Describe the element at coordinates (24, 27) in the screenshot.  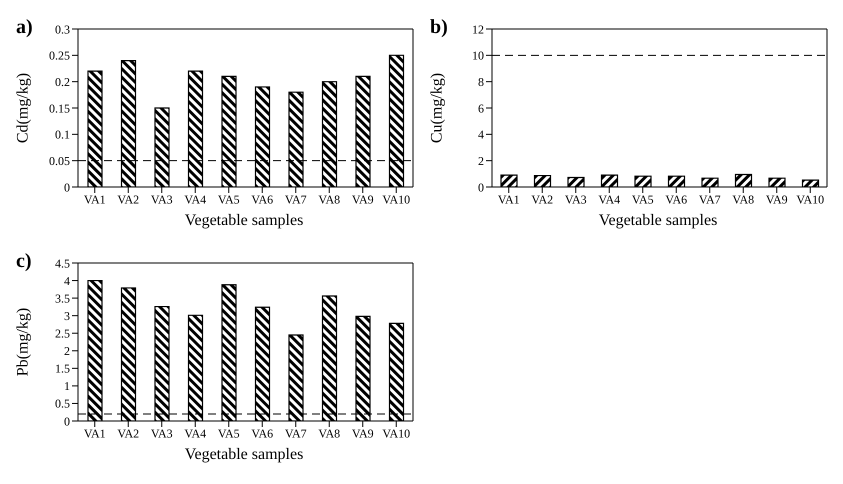
I see `chart-title: a)` at that location.